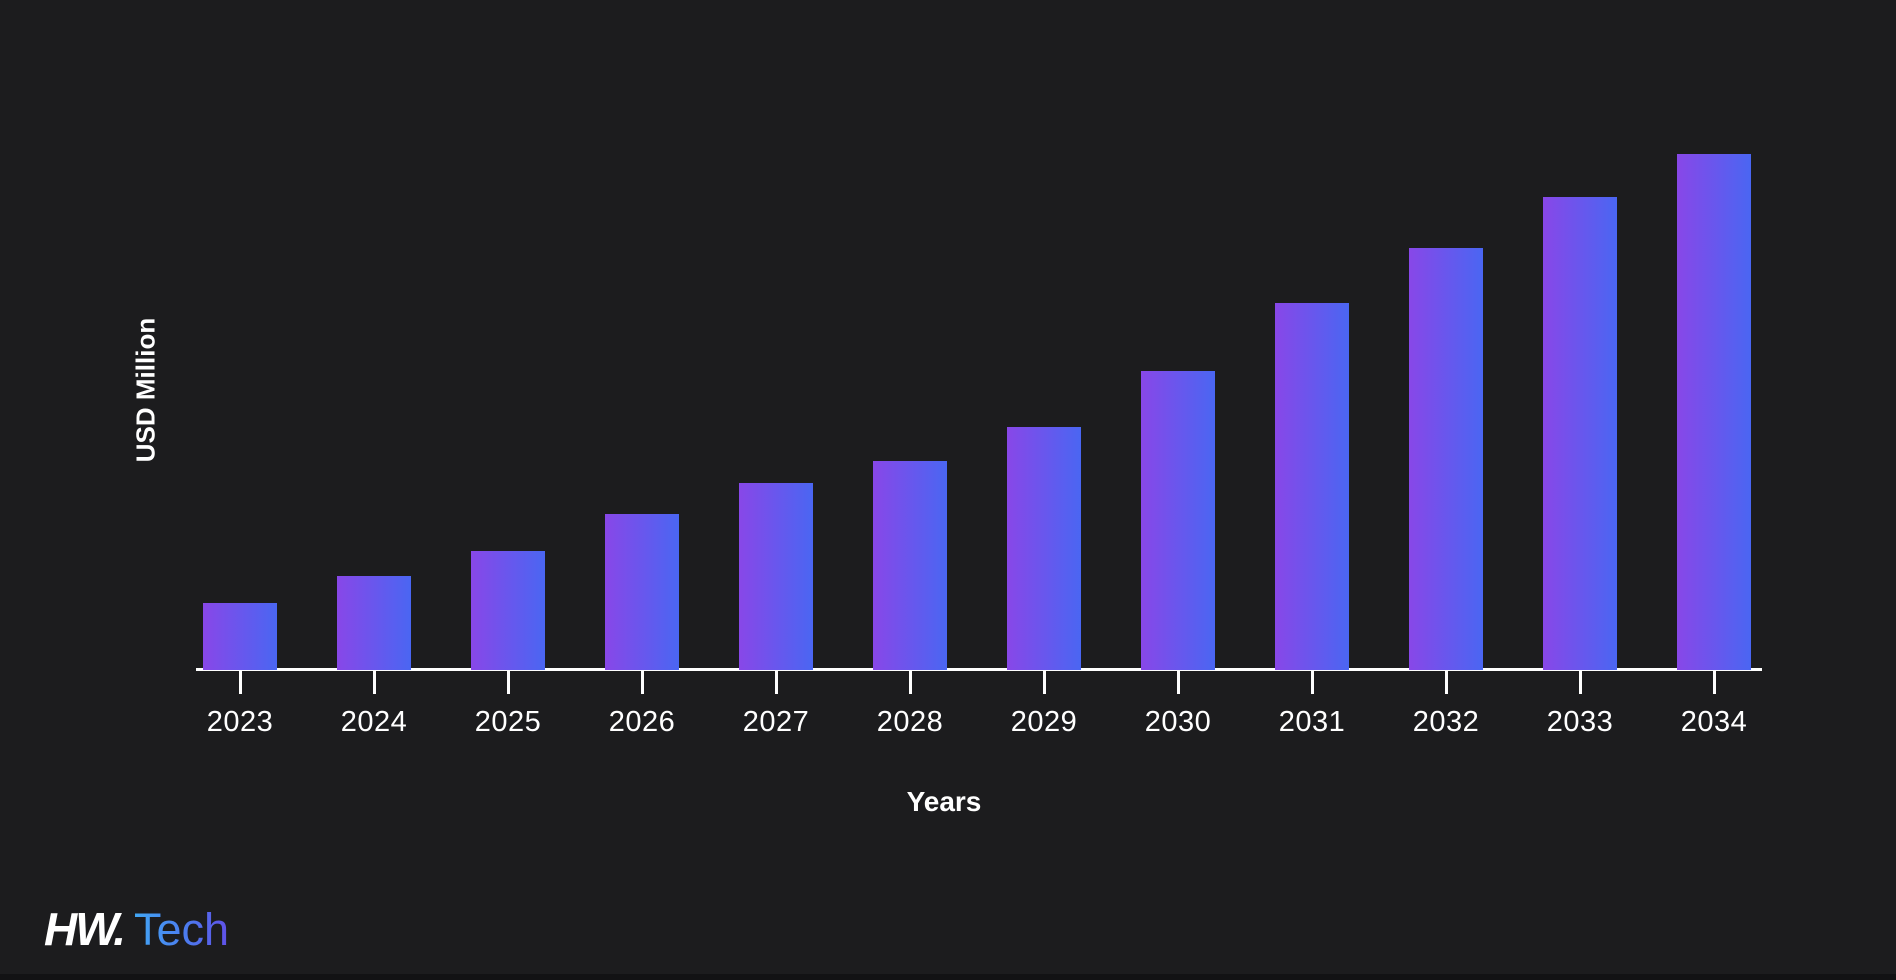  I want to click on x-tick-label-2033: 2033, so click(1580, 722).